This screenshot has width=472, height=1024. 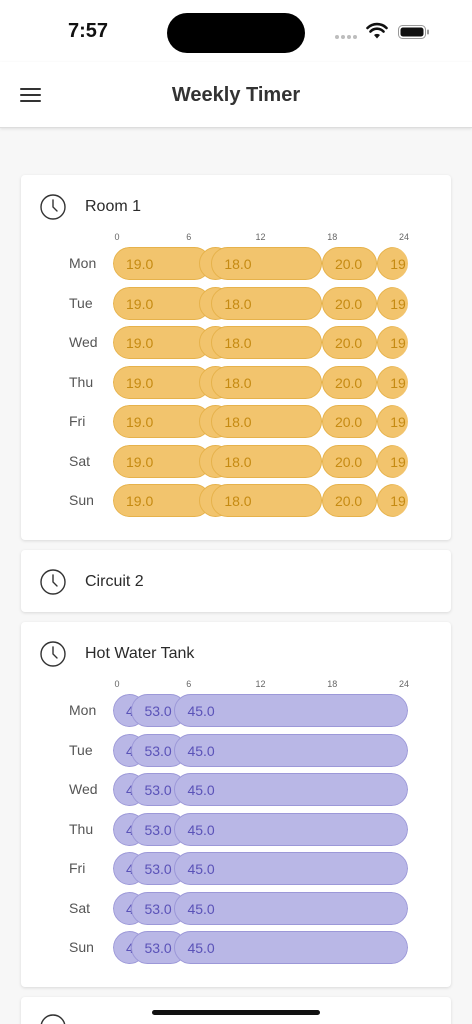 I want to click on wifi-icon, so click(x=377, y=30).